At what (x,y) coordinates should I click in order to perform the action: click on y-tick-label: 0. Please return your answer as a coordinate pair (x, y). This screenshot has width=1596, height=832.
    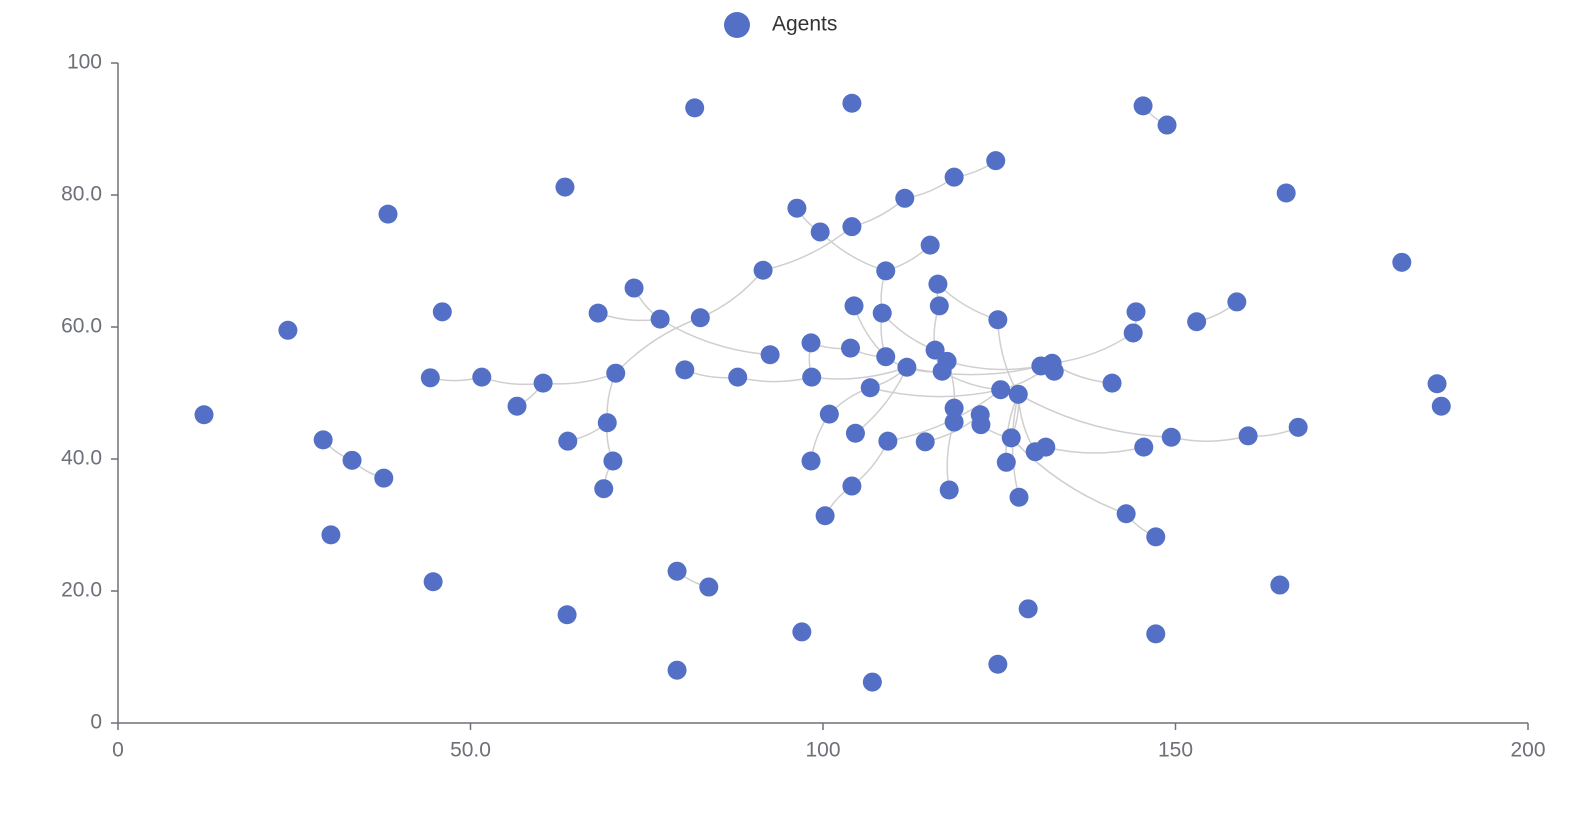
    Looking at the image, I should click on (96, 722).